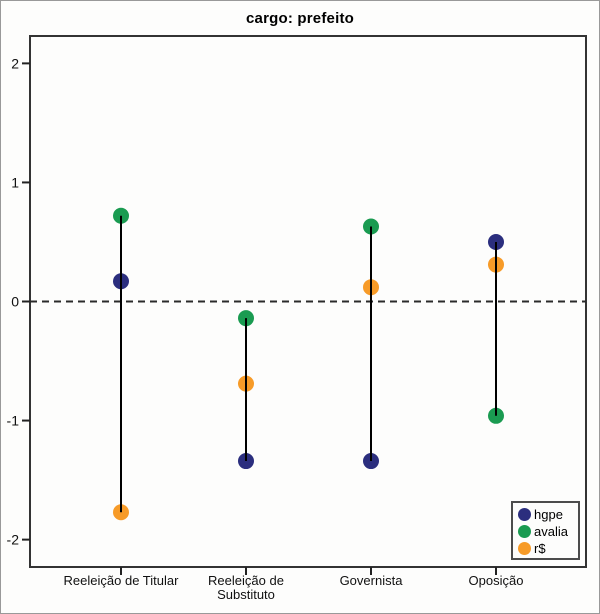  I want to click on x-axis-label: Reeleição de Substituto, so click(246, 587).